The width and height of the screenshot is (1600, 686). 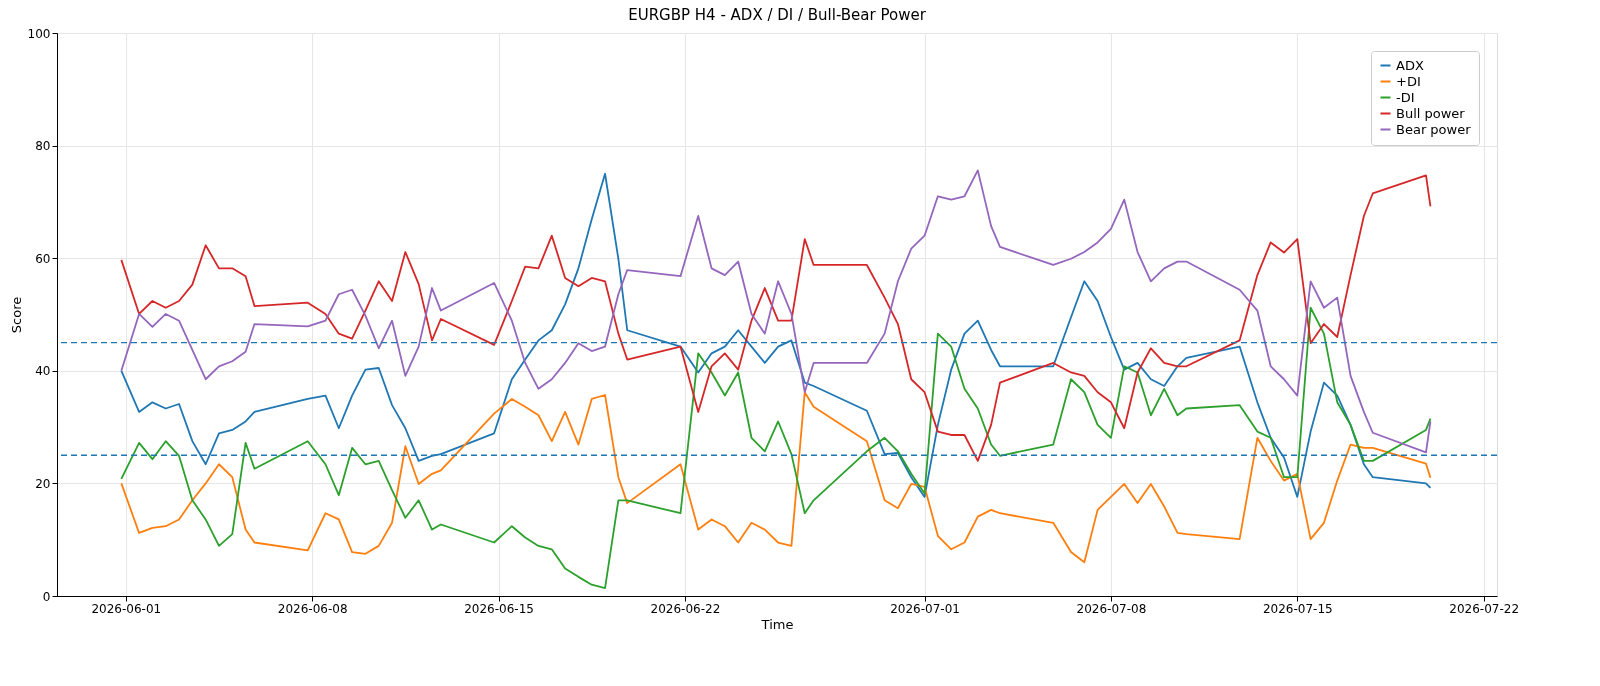 I want to click on x-tick-label: 2026-07-15, so click(x=1297, y=608).